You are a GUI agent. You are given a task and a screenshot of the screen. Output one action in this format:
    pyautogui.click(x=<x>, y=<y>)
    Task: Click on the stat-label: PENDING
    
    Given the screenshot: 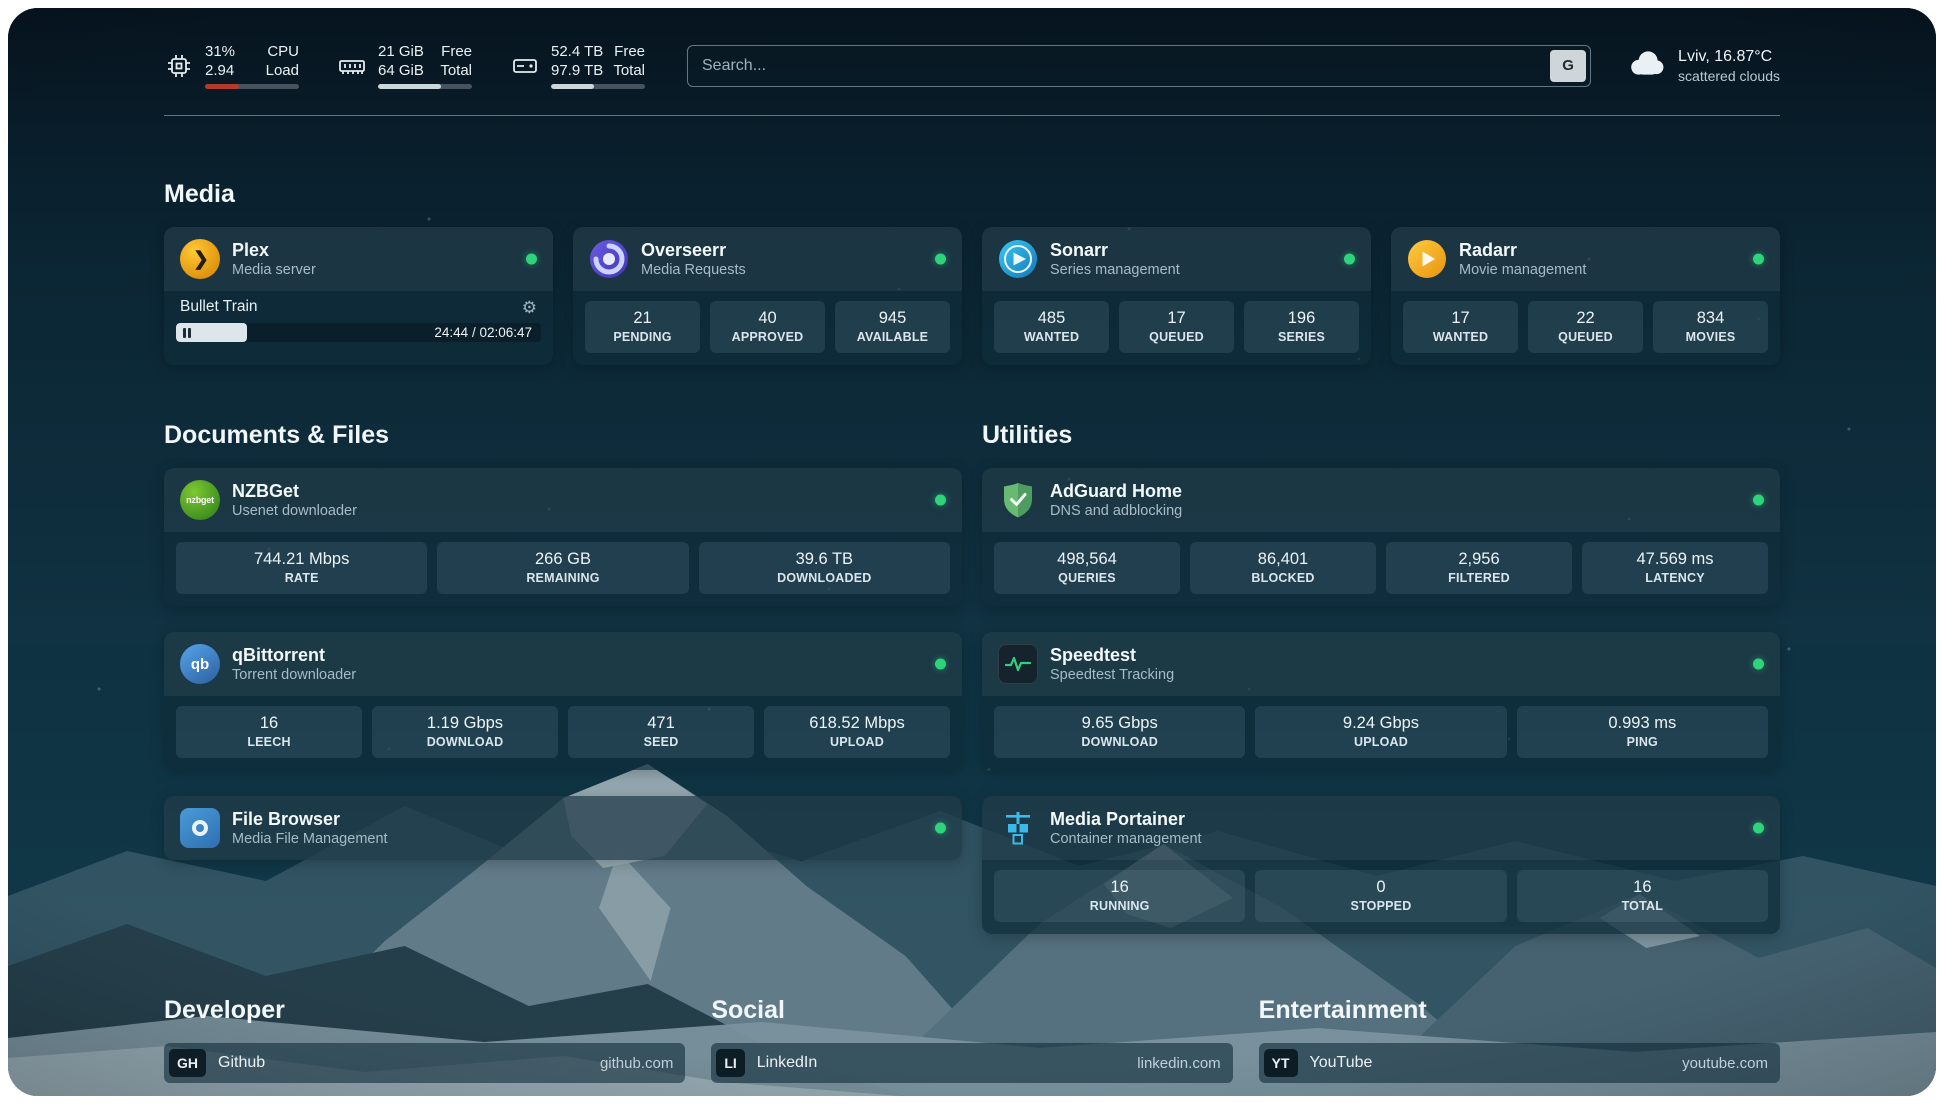 What is the action you would take?
    pyautogui.click(x=642, y=337)
    